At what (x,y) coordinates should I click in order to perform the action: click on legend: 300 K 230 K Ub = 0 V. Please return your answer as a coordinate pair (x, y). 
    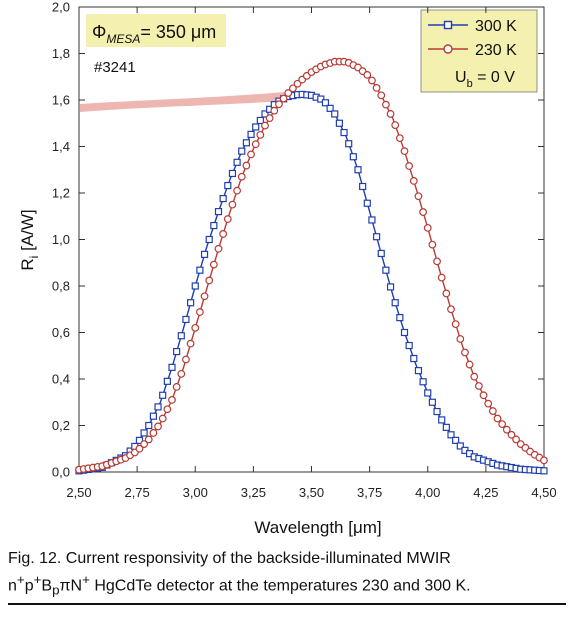
    Looking at the image, I should click on (472, 54).